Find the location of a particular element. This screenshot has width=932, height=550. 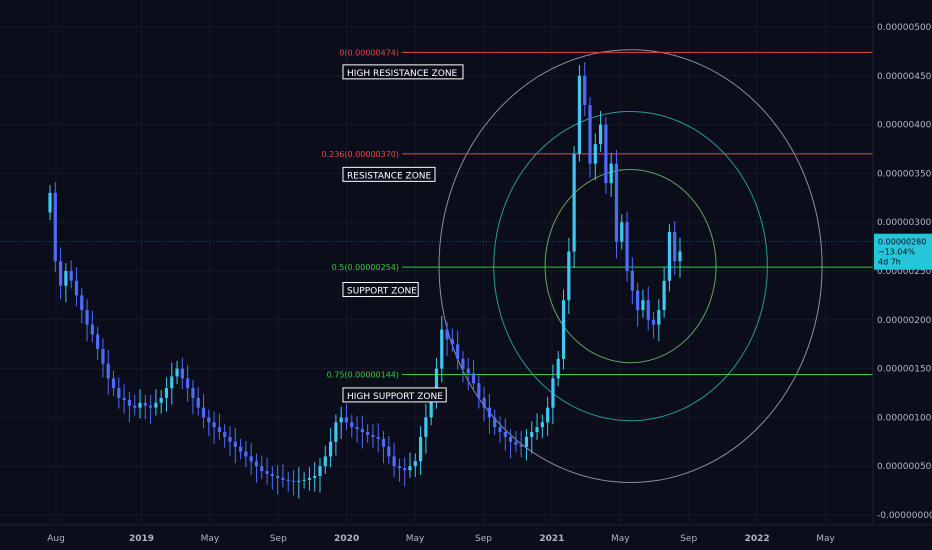

price-tick-label: 0.00000350 is located at coordinates (904, 174).